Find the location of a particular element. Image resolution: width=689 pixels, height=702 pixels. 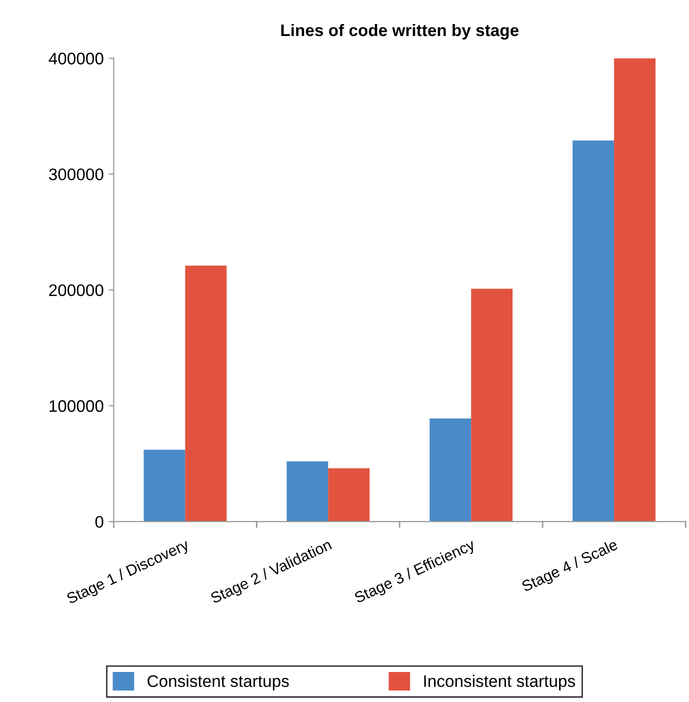

y-tick-label: 400000 is located at coordinates (76, 58).